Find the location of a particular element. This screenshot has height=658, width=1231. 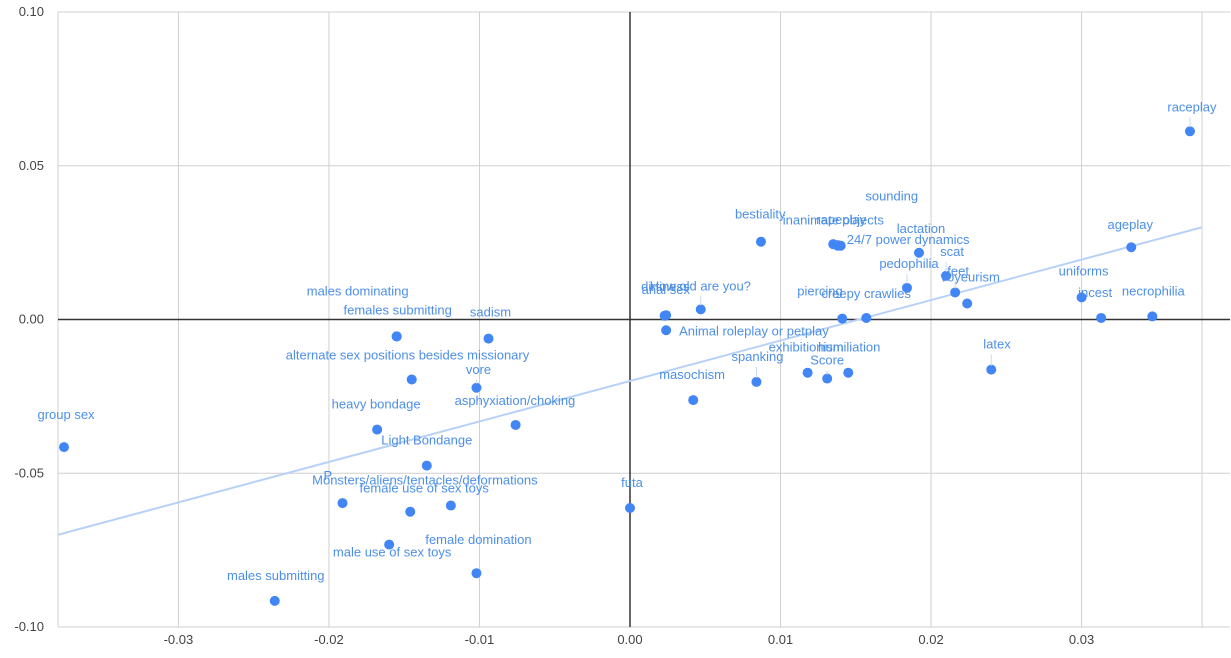

data-point-label: sounding is located at coordinates (891, 196).